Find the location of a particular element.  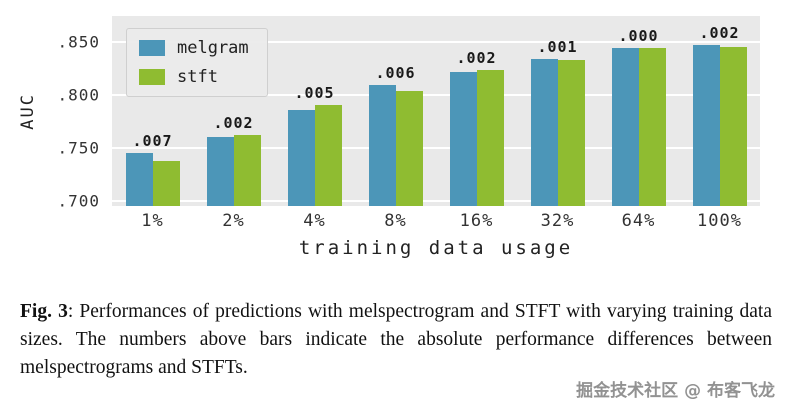

bar-stft-32% is located at coordinates (571, 133).